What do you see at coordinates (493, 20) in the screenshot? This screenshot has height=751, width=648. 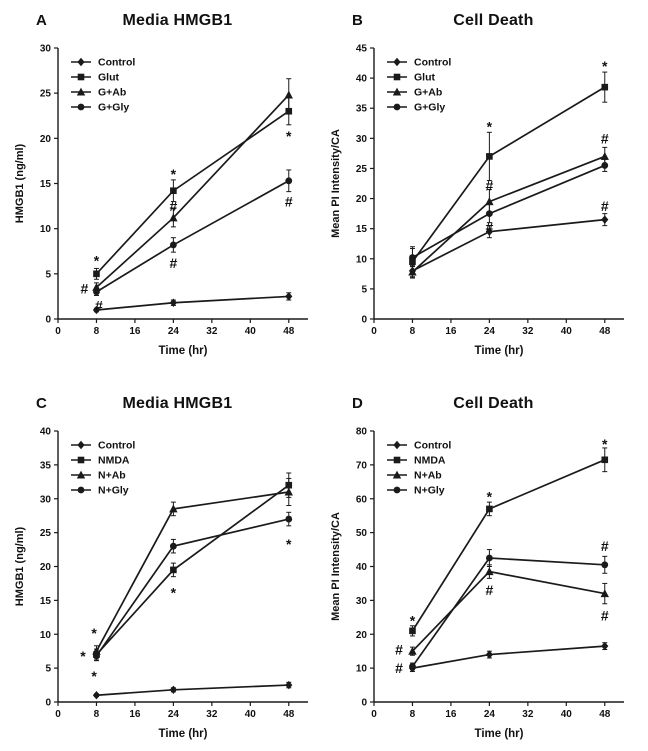 I see `panel-b-title: Cell Death` at bounding box center [493, 20].